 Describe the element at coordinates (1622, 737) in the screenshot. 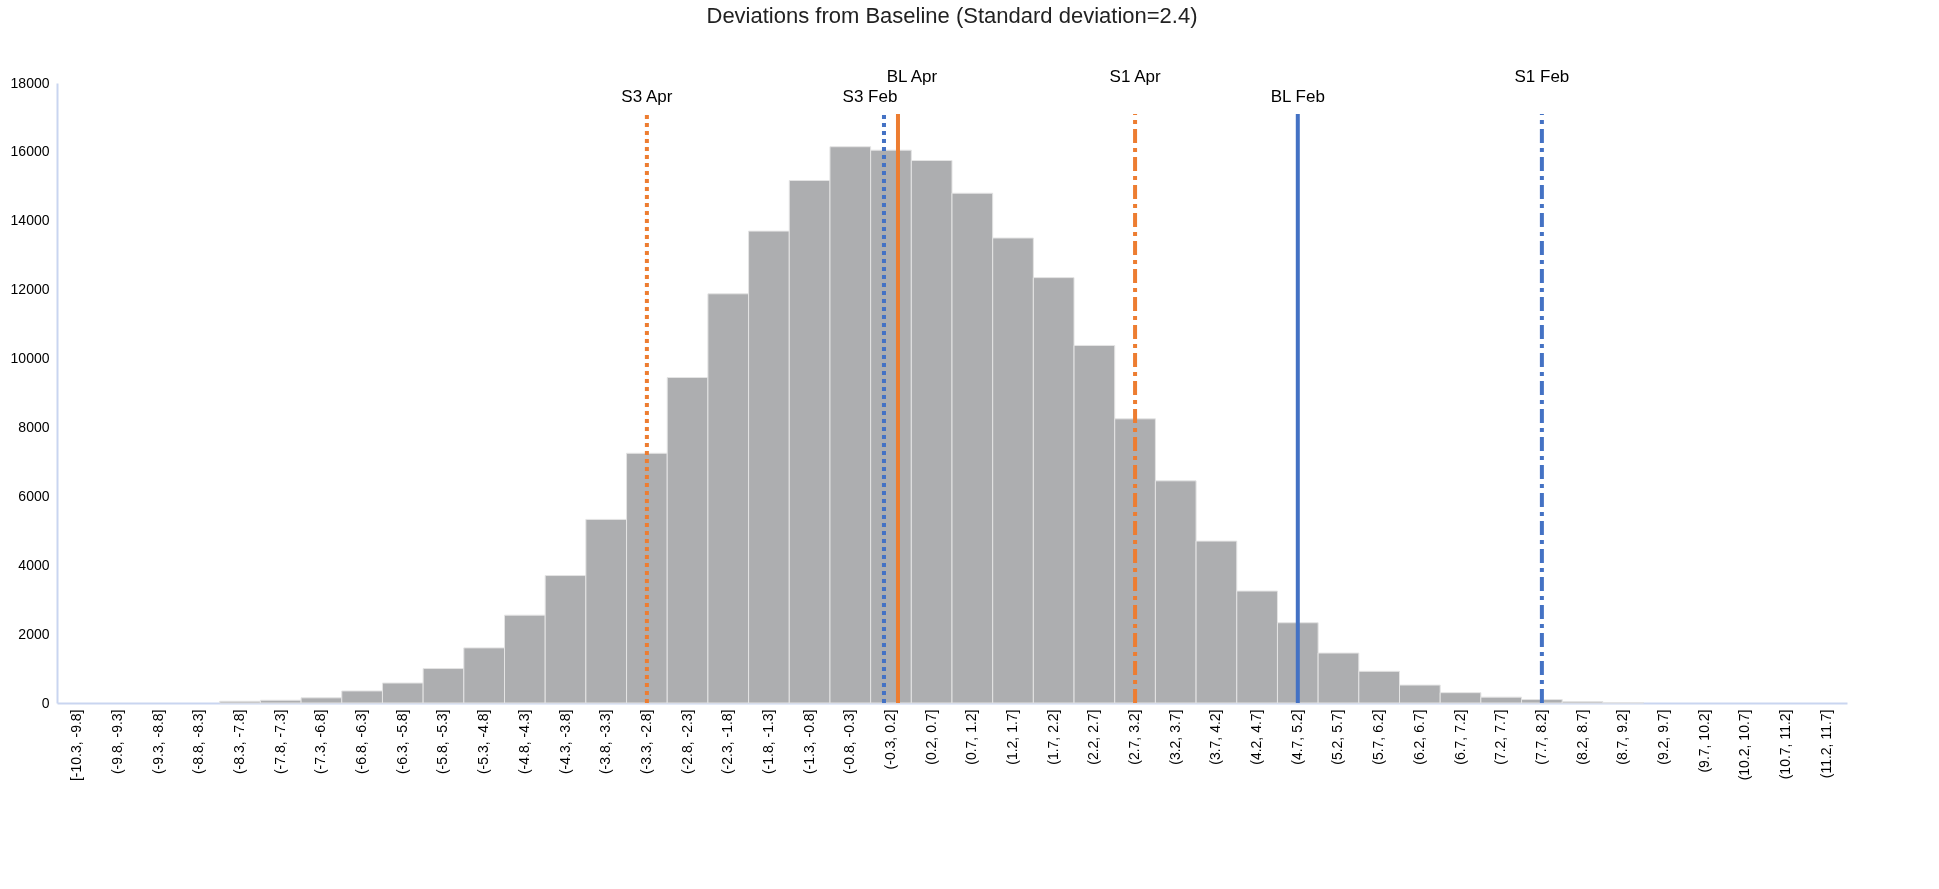

I see `x-tick-label: (8.7, 9.2]` at that location.